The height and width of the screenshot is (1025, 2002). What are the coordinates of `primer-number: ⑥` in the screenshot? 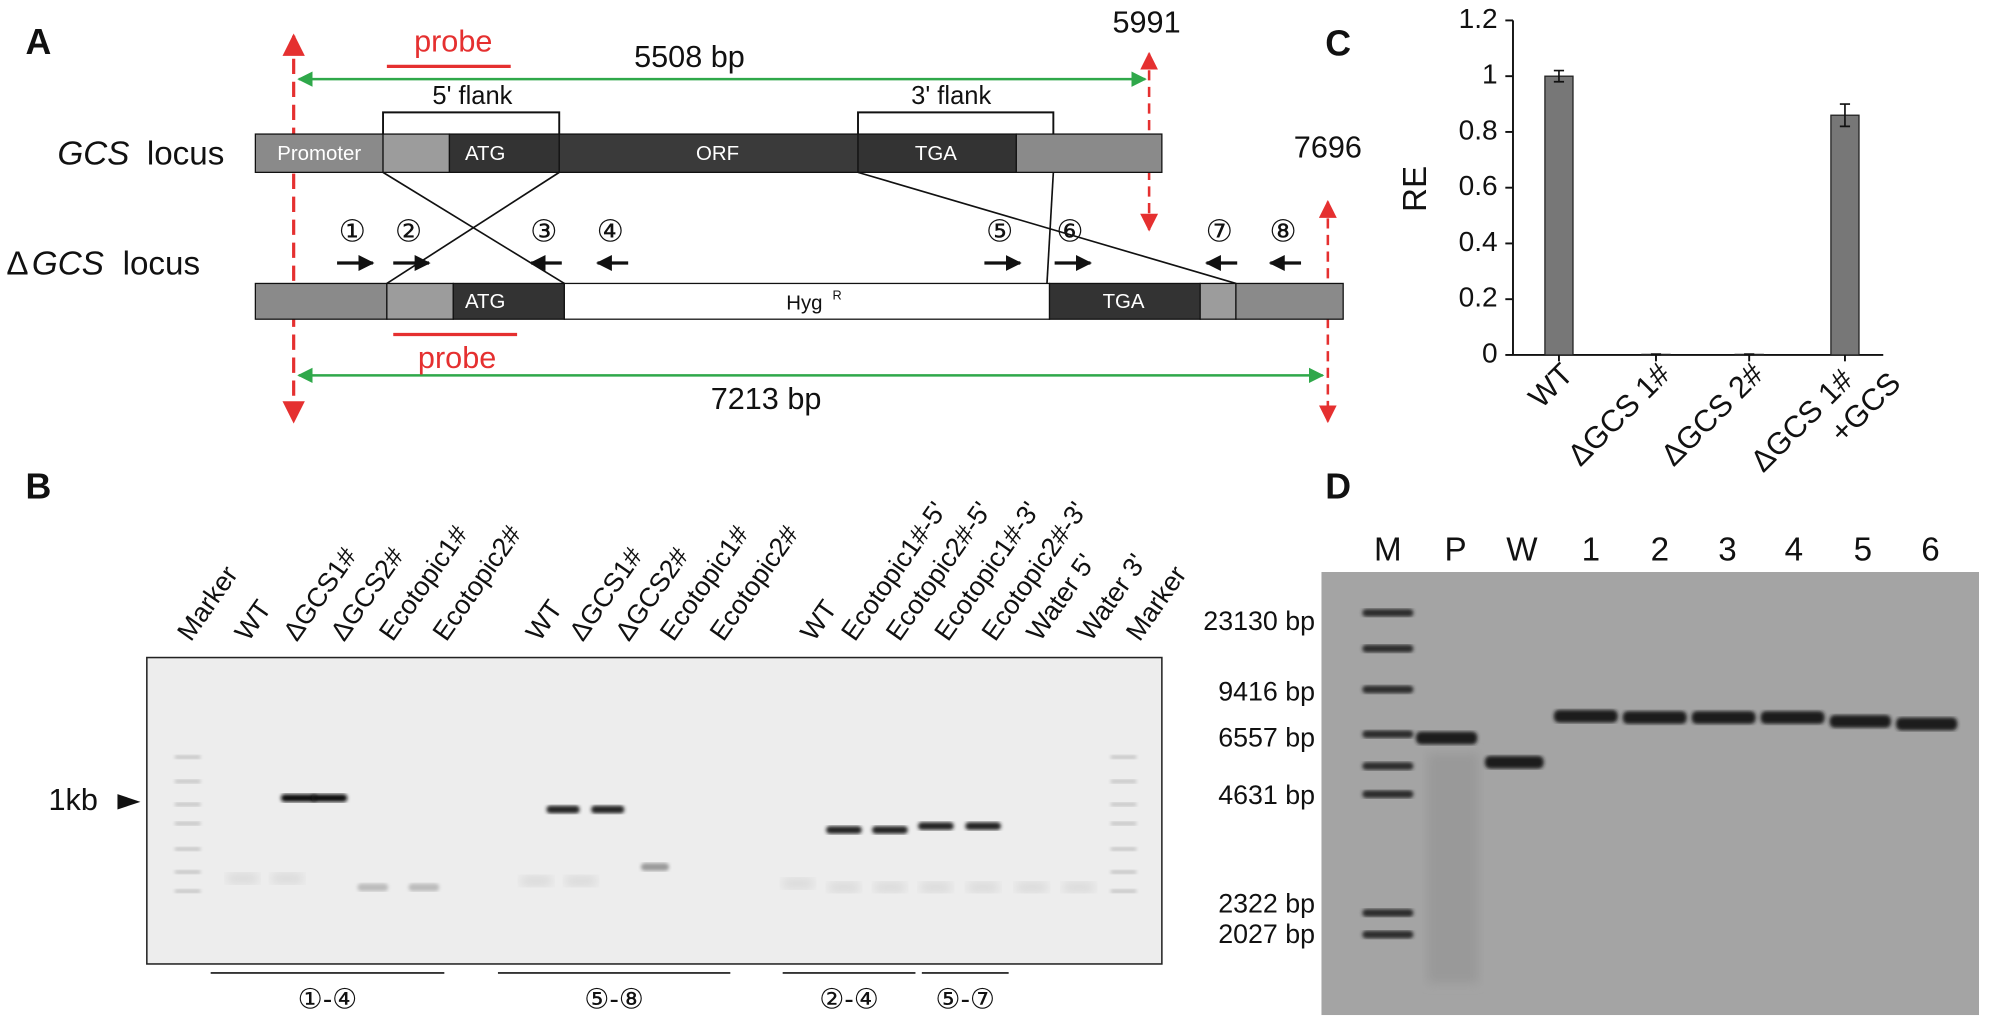 It's located at (1069, 232).